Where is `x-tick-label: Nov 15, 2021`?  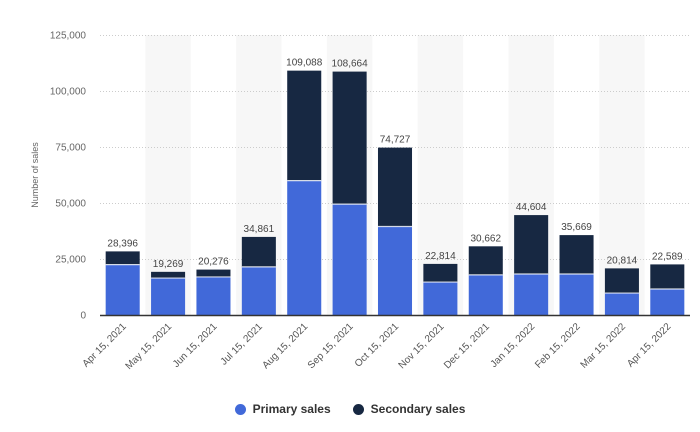
x-tick-label: Nov 15, 2021 is located at coordinates (422, 346).